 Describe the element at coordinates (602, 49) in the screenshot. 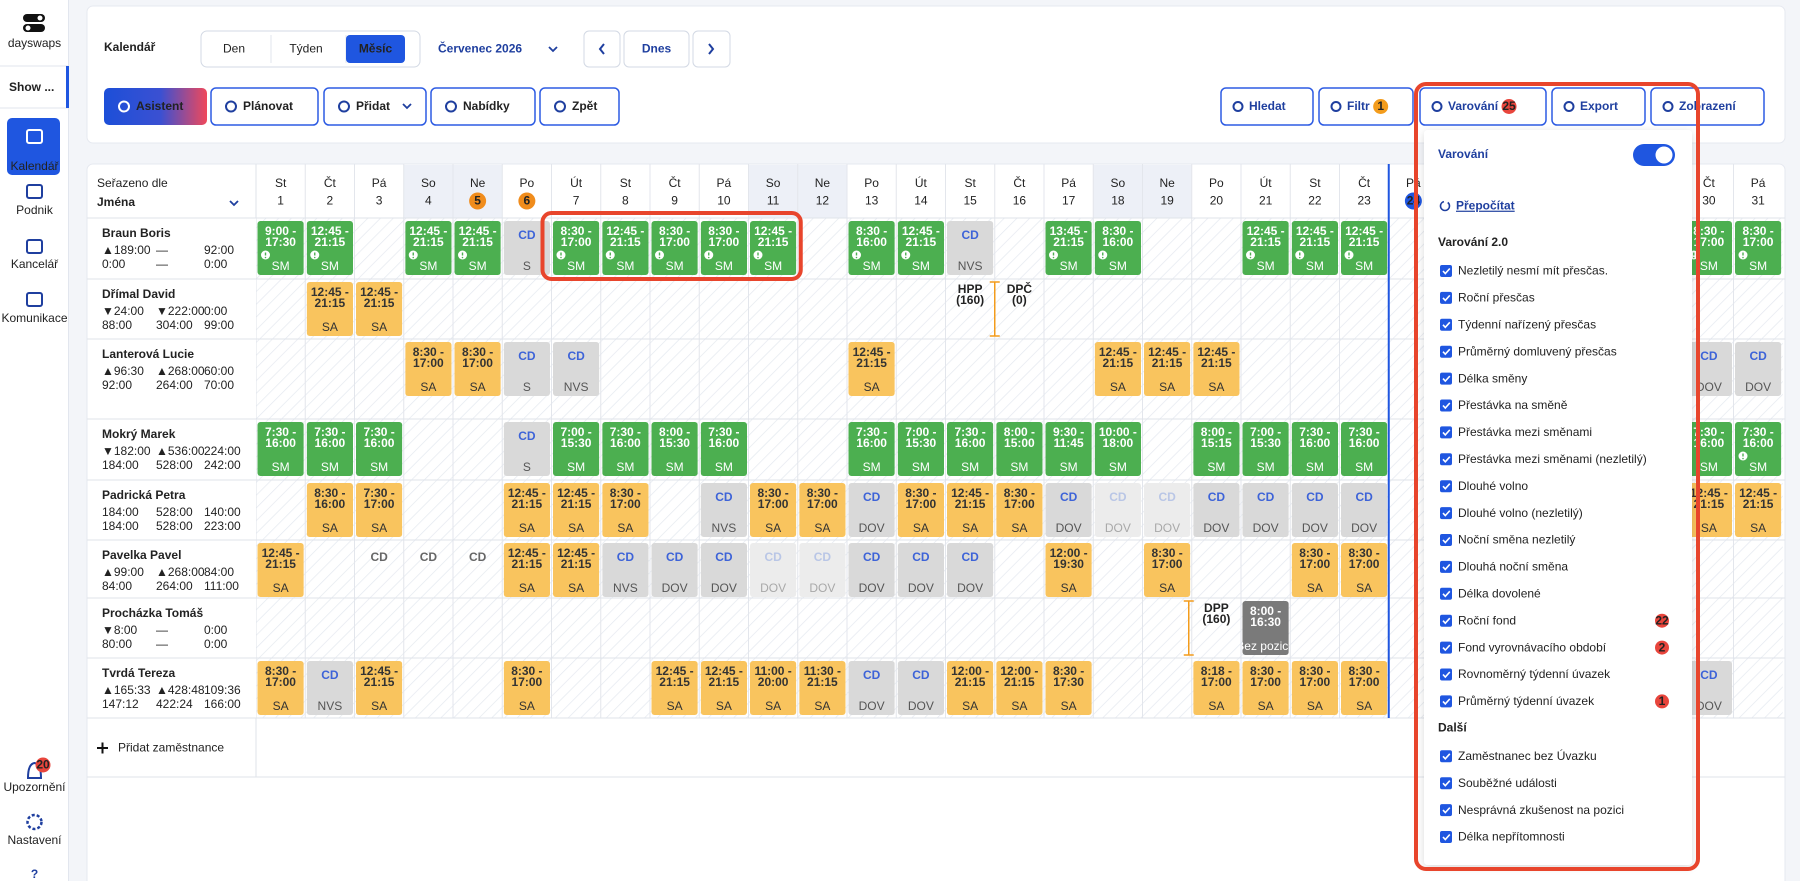

I see `prev-button` at that location.